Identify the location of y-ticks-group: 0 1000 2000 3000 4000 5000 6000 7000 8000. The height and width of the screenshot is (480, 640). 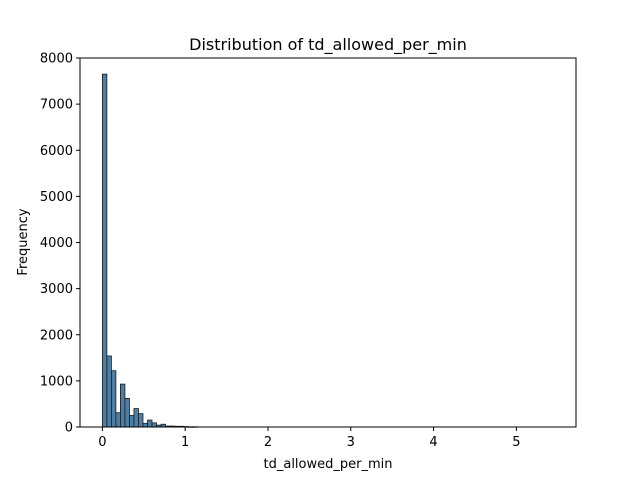
(60, 244).